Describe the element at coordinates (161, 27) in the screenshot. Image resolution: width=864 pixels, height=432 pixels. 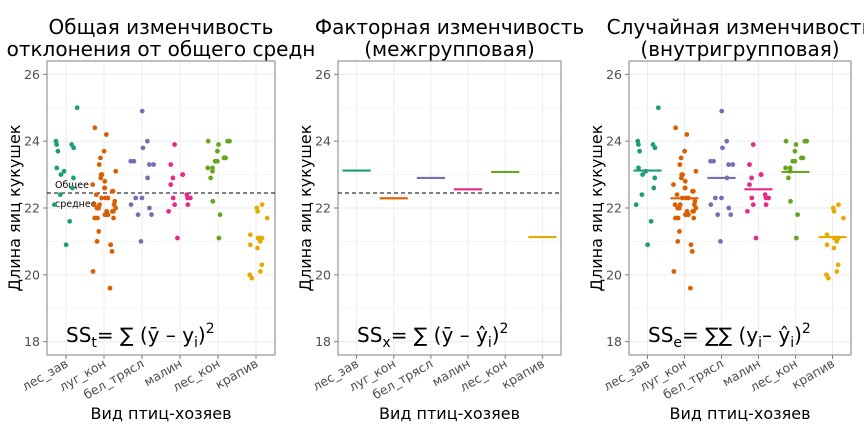
I see `panel-title-line: Общая изменчивость` at that location.